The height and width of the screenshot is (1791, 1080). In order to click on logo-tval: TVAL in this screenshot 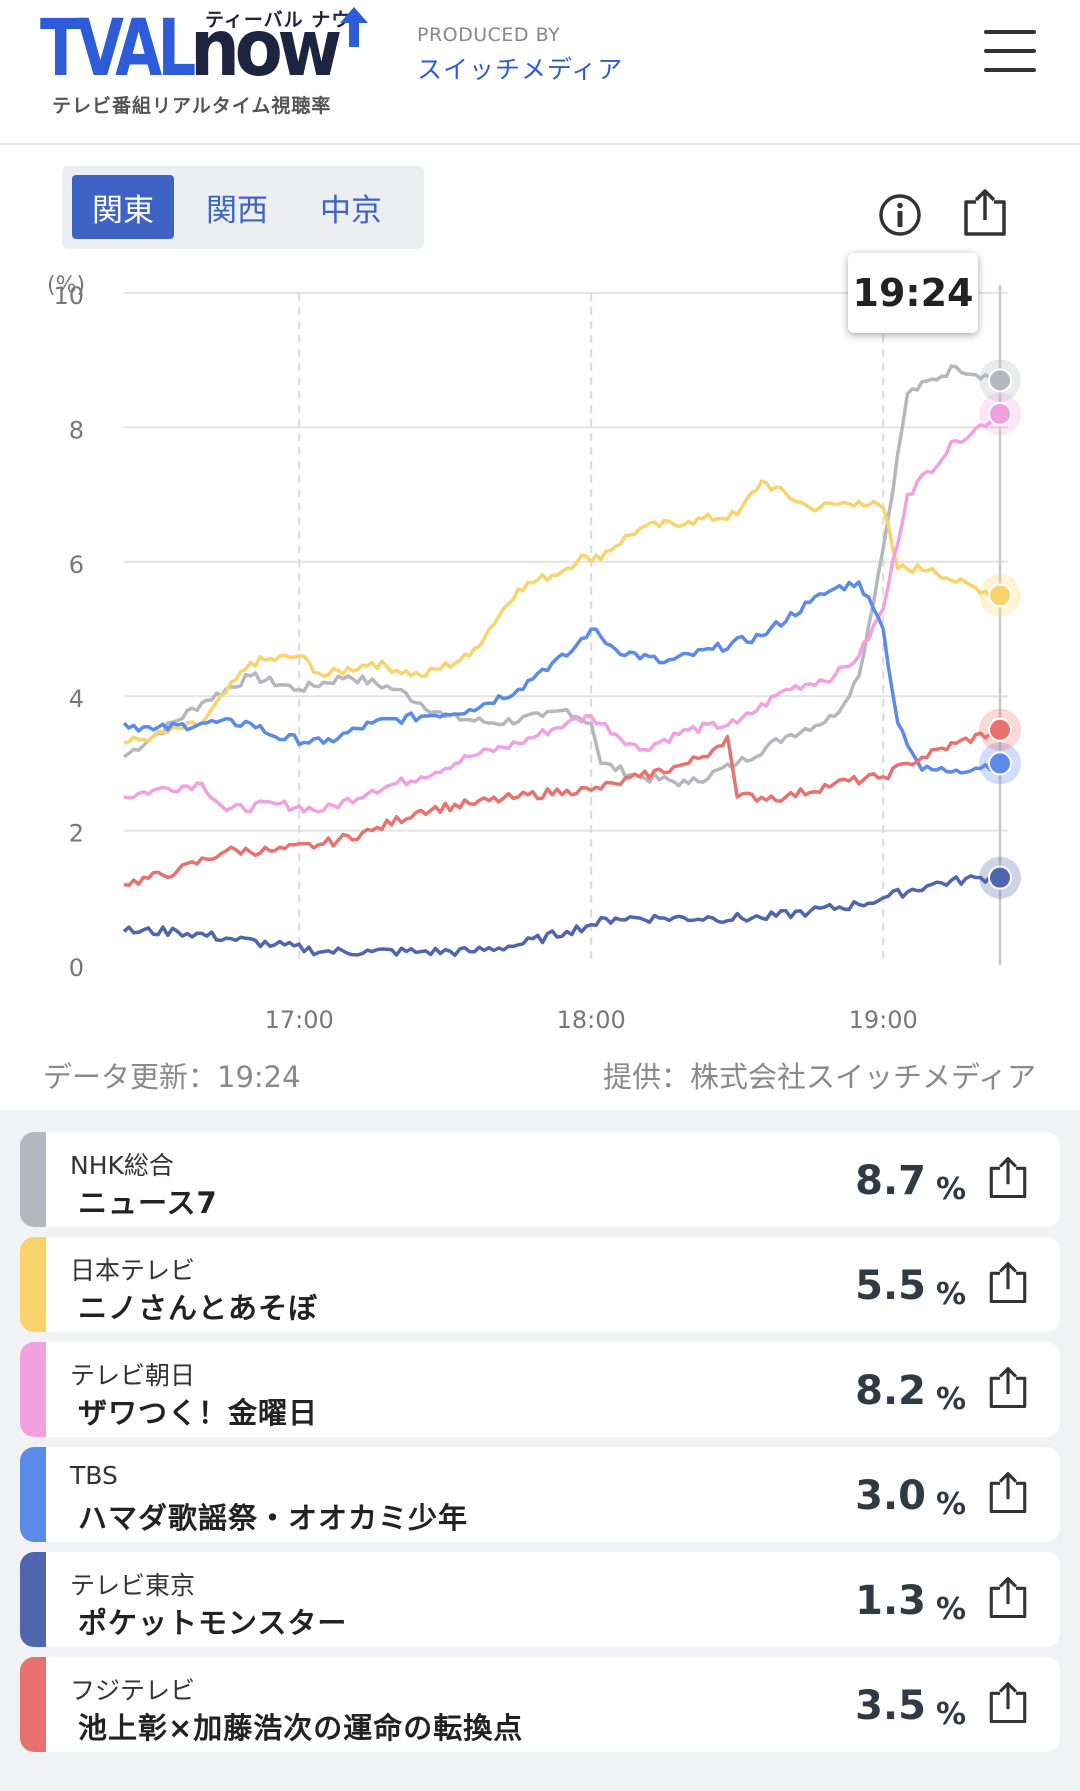, I will do `click(118, 49)`.